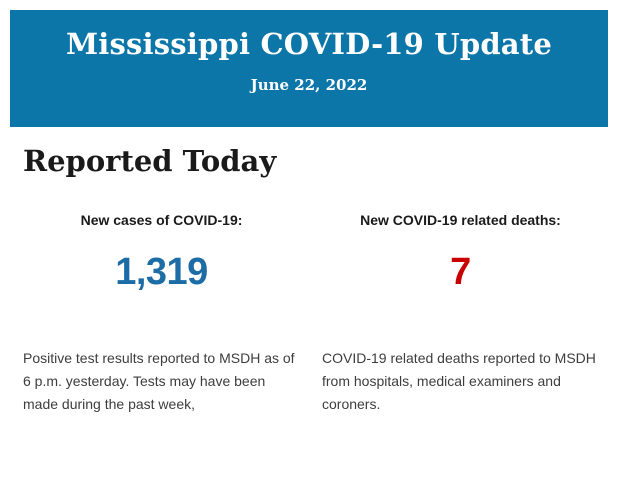 Image resolution: width=620 pixels, height=483 pixels. I want to click on deaths-label: New COVID-19 related deaths:, so click(460, 220).